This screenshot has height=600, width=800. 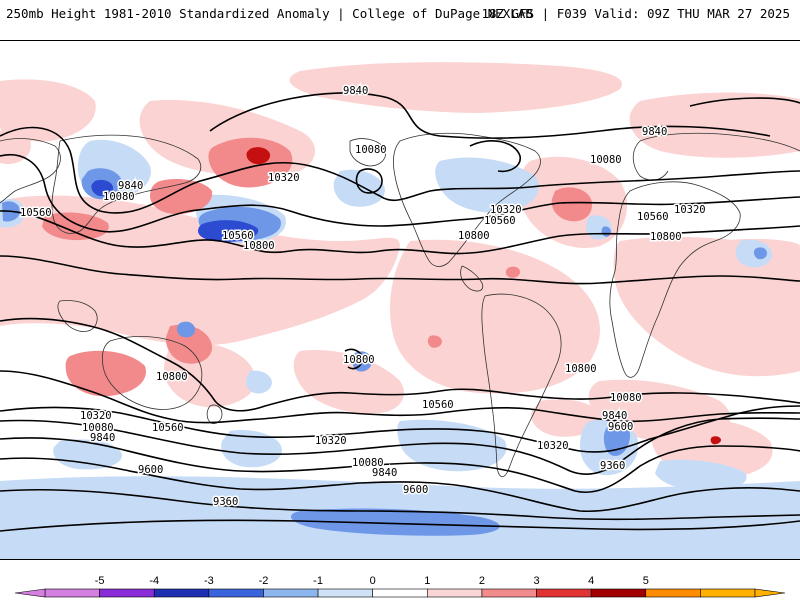 I want to click on colorbar-tick-label: 2, so click(x=482, y=581).